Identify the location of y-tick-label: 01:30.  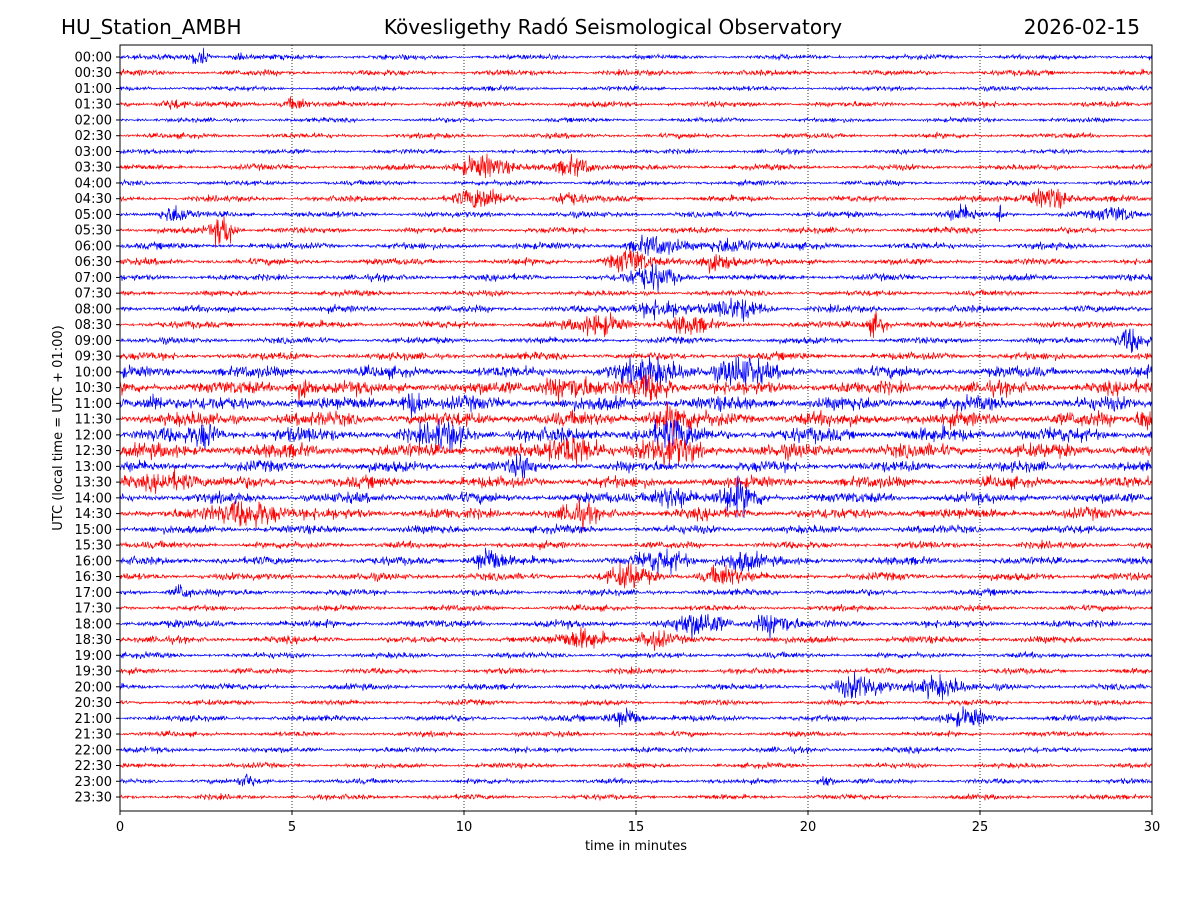
(93, 105).